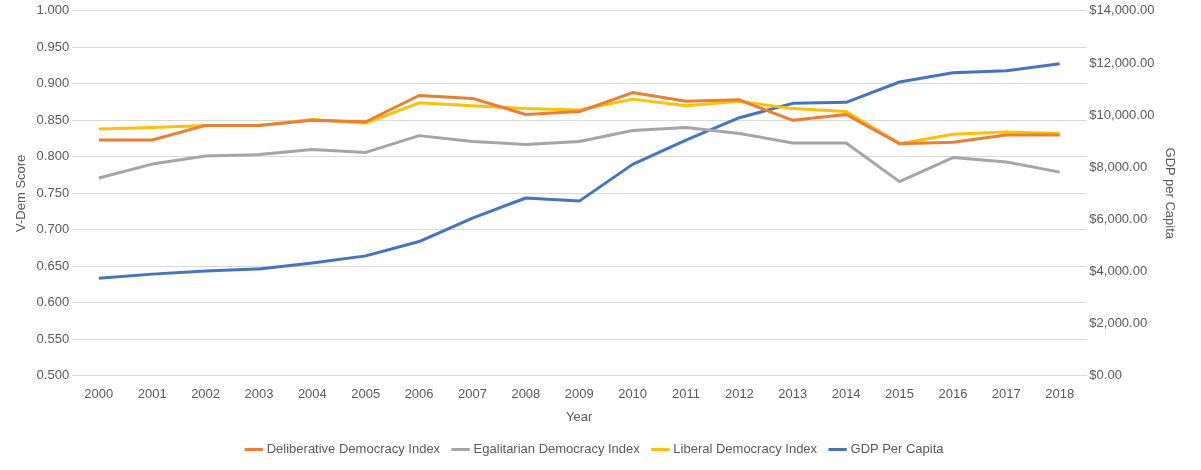  What do you see at coordinates (53, 156) in the screenshot?
I see `y-tick-label: 0.800` at bounding box center [53, 156].